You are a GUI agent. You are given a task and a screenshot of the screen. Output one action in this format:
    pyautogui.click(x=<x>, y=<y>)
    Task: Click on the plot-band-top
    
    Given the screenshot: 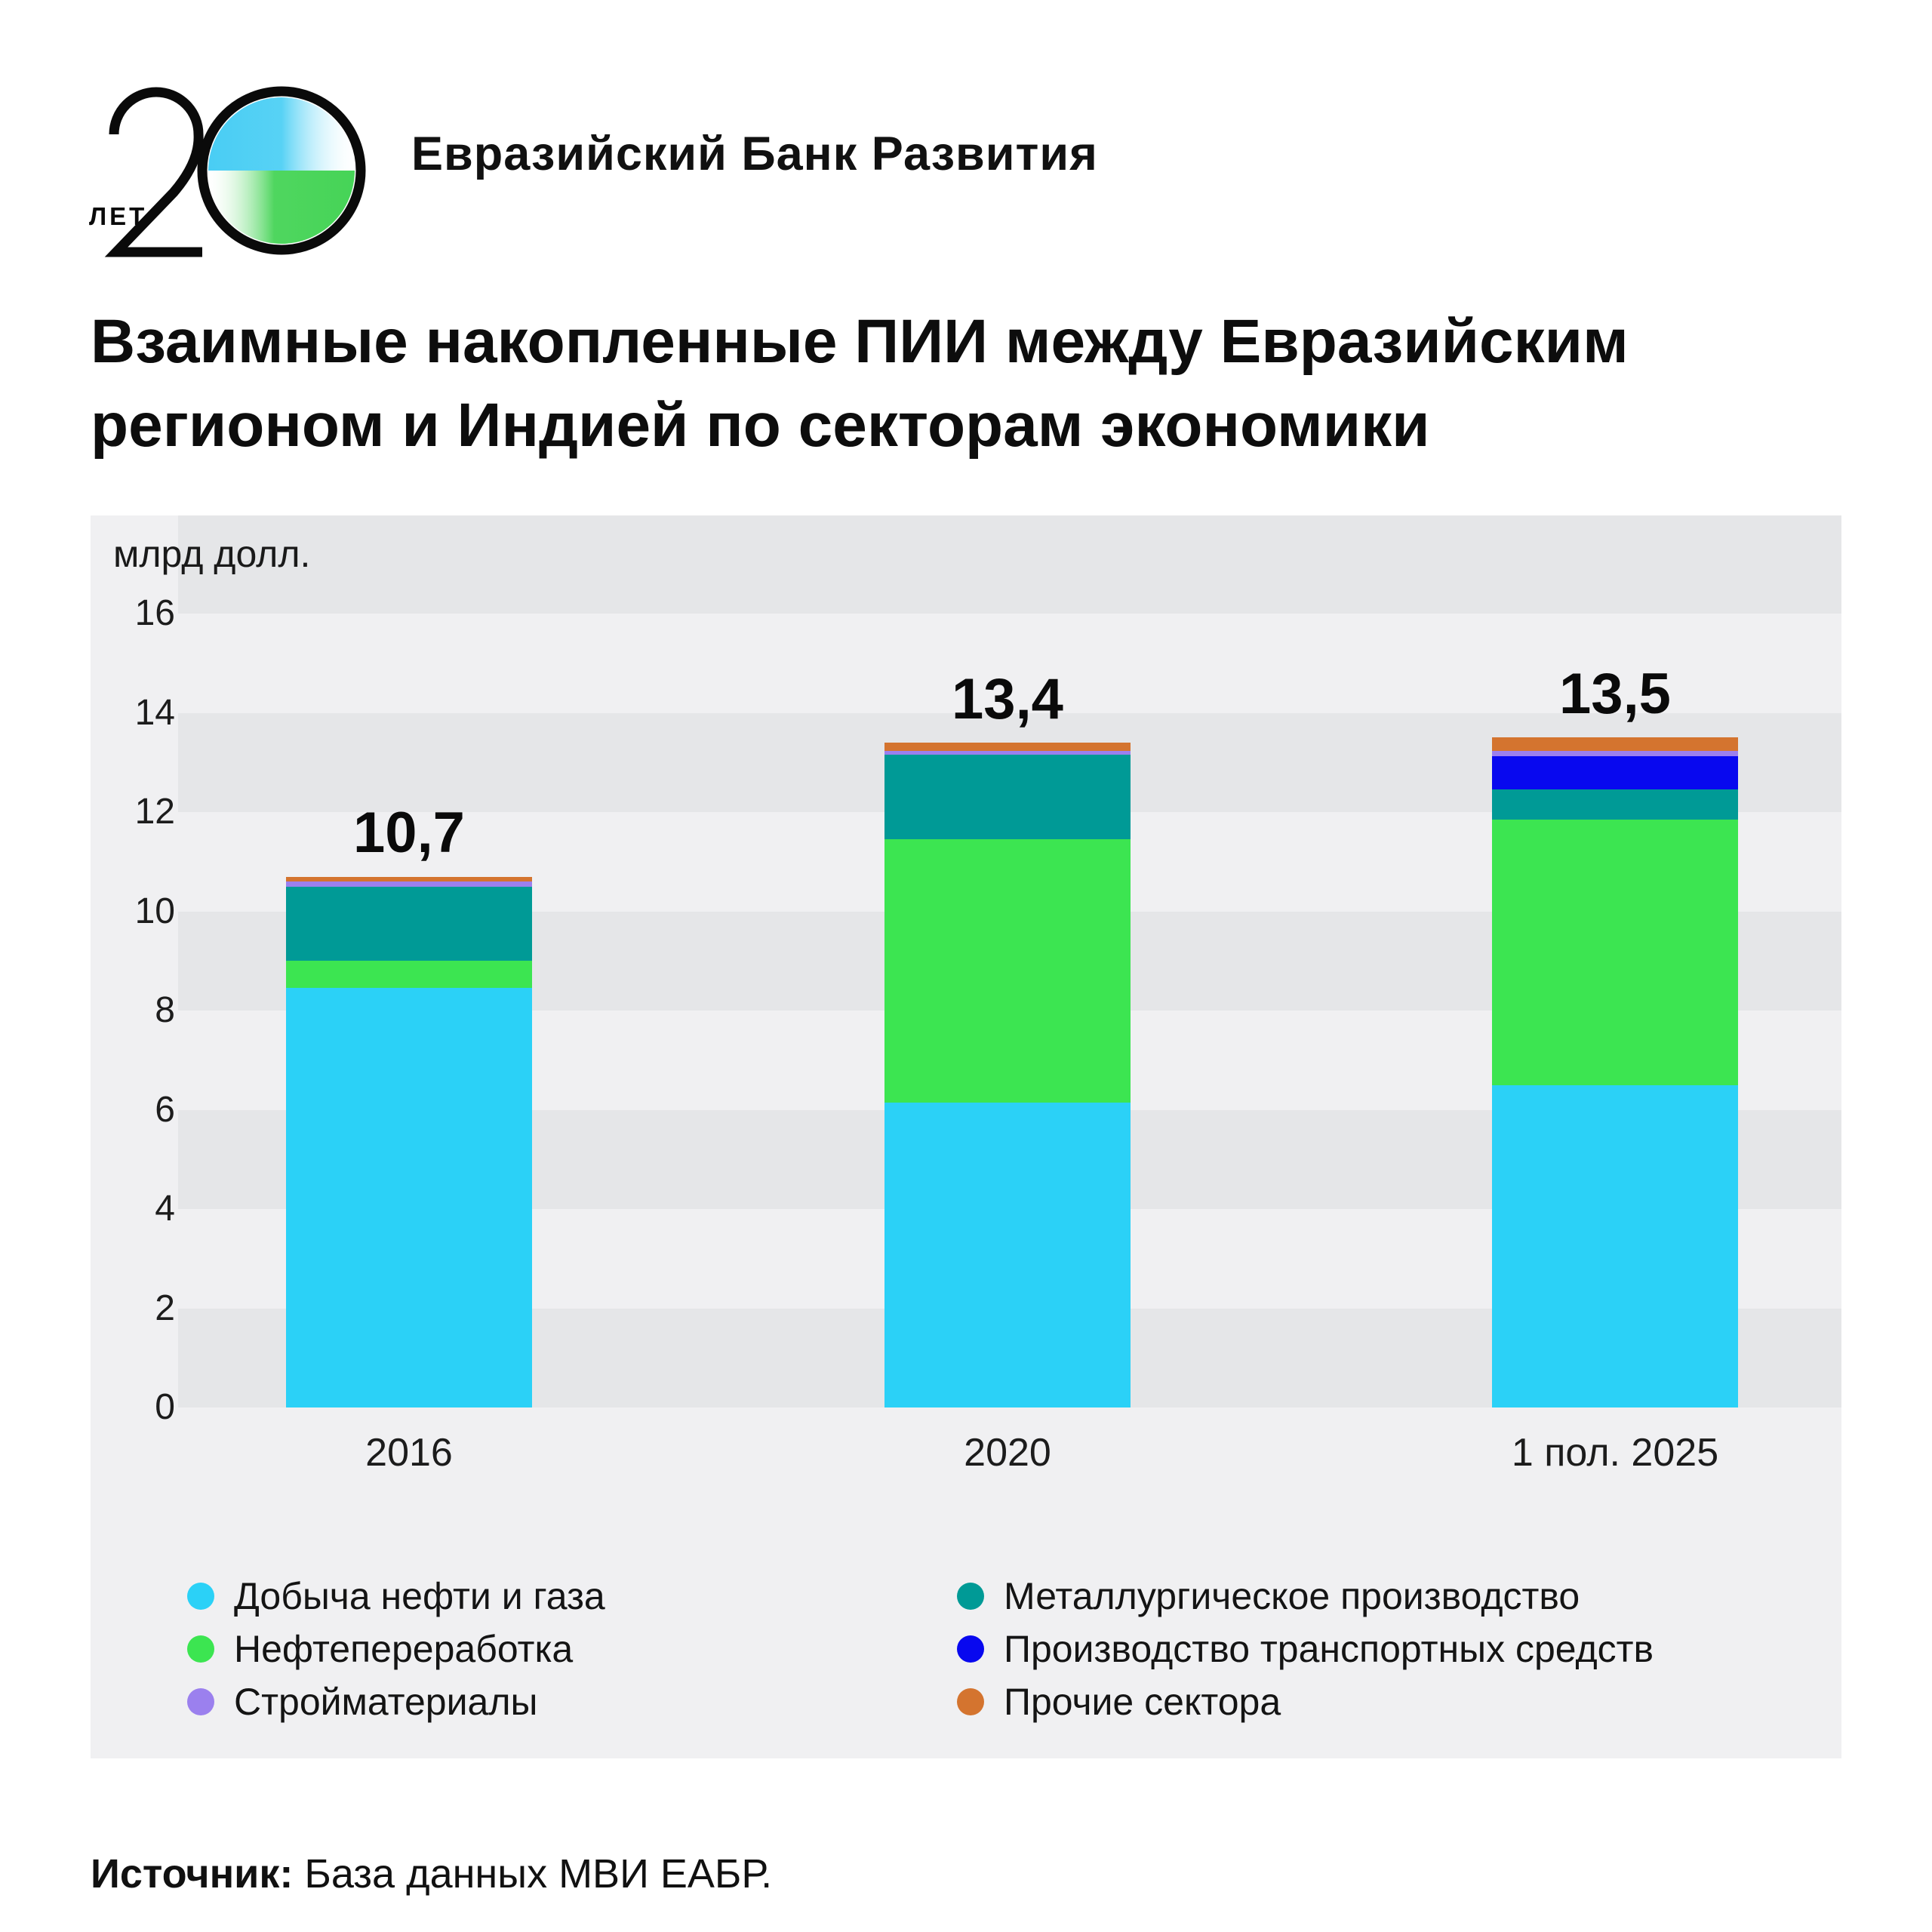 What is the action you would take?
    pyautogui.click(x=1009, y=564)
    